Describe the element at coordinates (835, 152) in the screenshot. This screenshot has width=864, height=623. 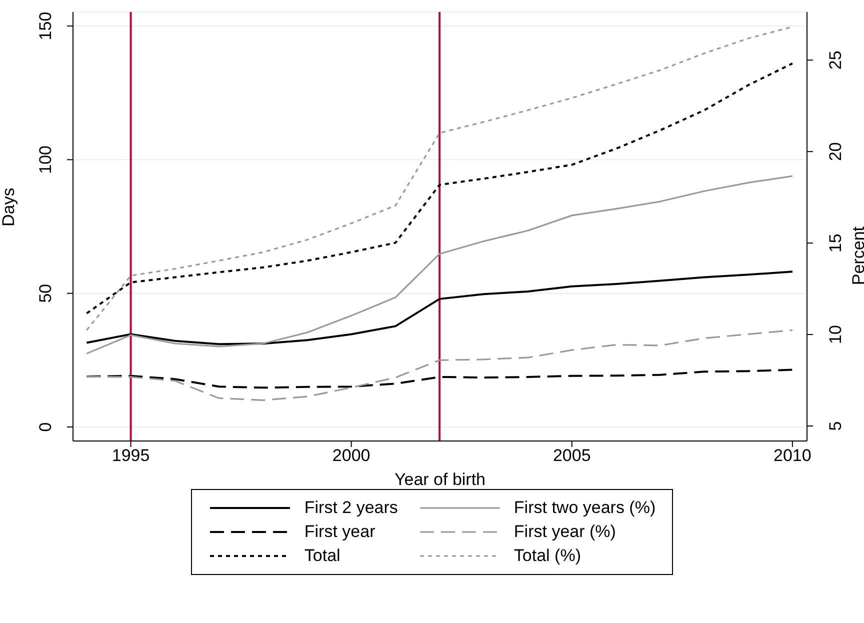
I see `y2-tick-label: 20` at that location.